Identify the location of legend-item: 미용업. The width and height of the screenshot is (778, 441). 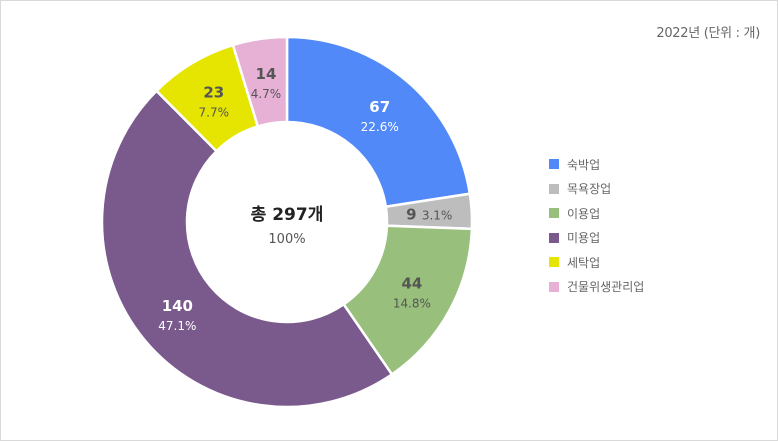
(596, 238).